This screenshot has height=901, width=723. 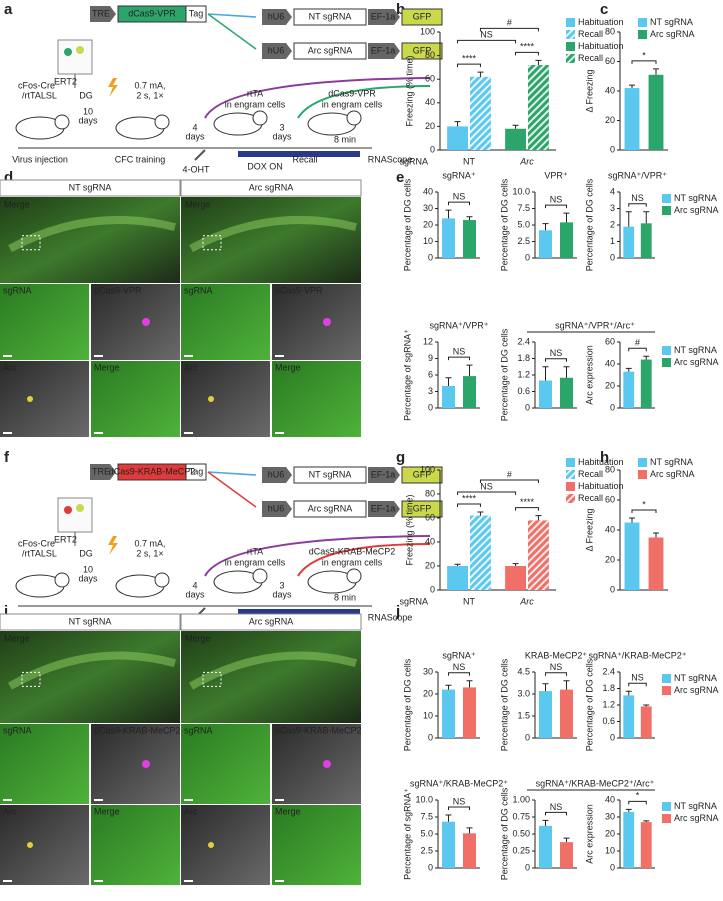 I want to click on diagram-text: 4, so click(x=194, y=585).